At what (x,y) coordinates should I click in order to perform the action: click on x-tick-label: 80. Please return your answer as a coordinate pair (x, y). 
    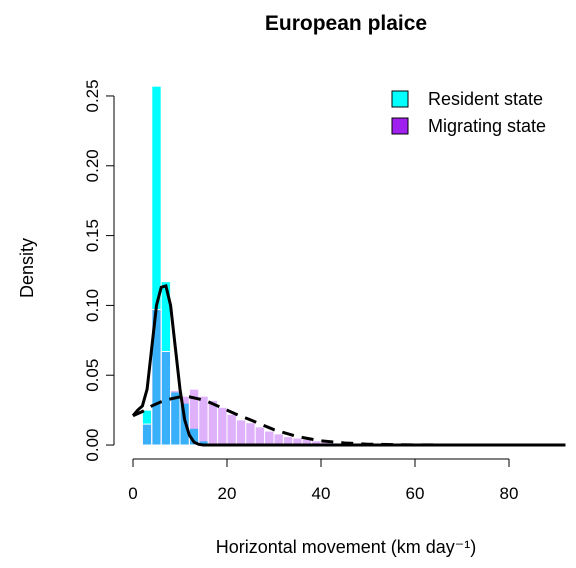
    Looking at the image, I should click on (509, 493).